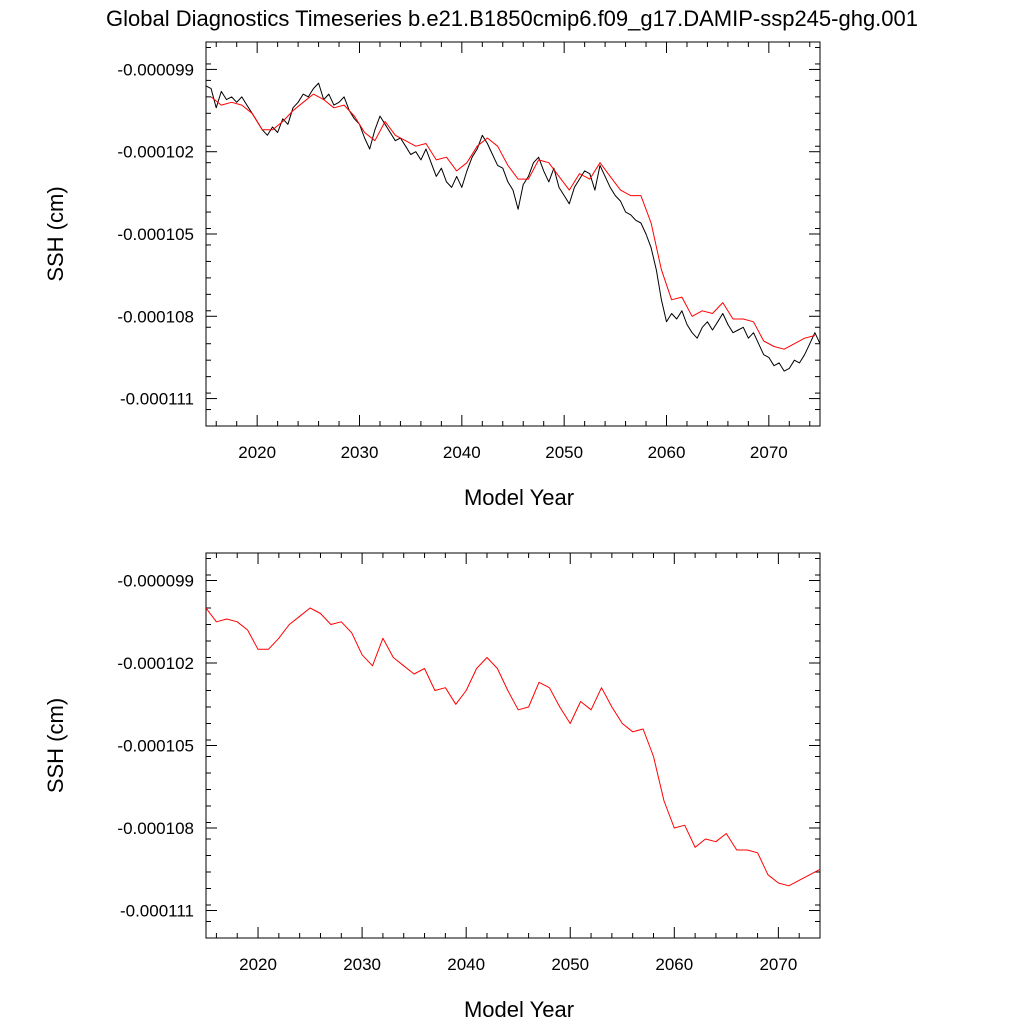 Image resolution: width=1024 pixels, height=1024 pixels. What do you see at coordinates (519, 1009) in the screenshot?
I see `chart-1-x-axis-label: Model Year` at bounding box center [519, 1009].